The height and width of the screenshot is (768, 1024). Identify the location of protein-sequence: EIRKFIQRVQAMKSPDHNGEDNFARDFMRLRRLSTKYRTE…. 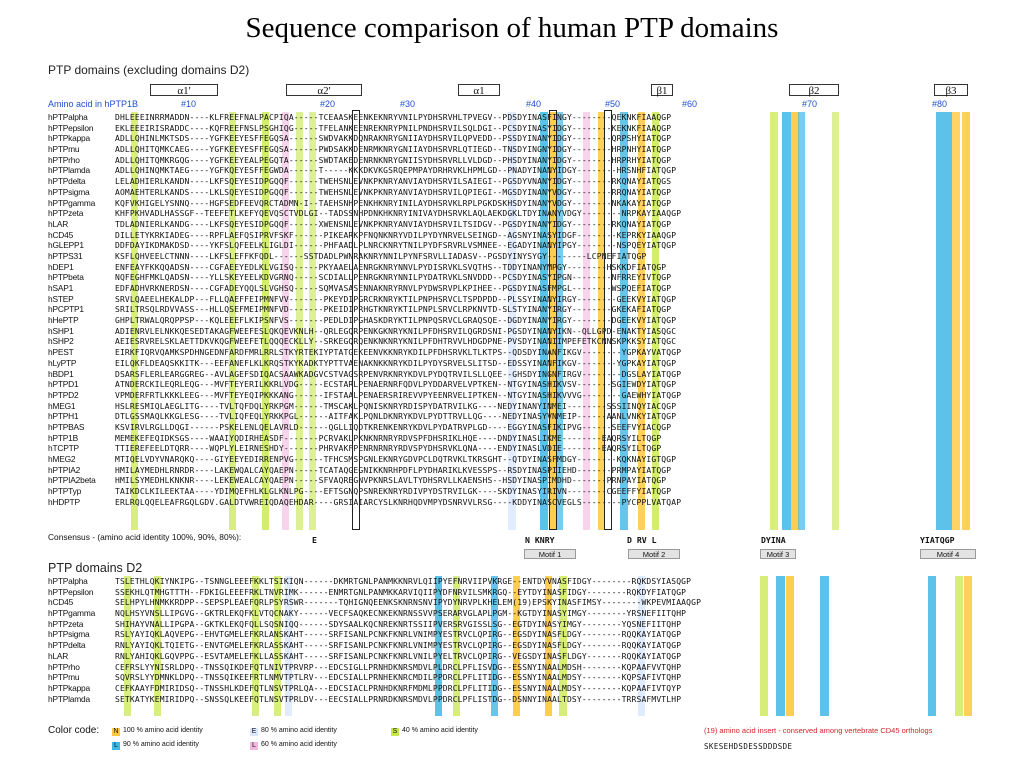
(398, 353).